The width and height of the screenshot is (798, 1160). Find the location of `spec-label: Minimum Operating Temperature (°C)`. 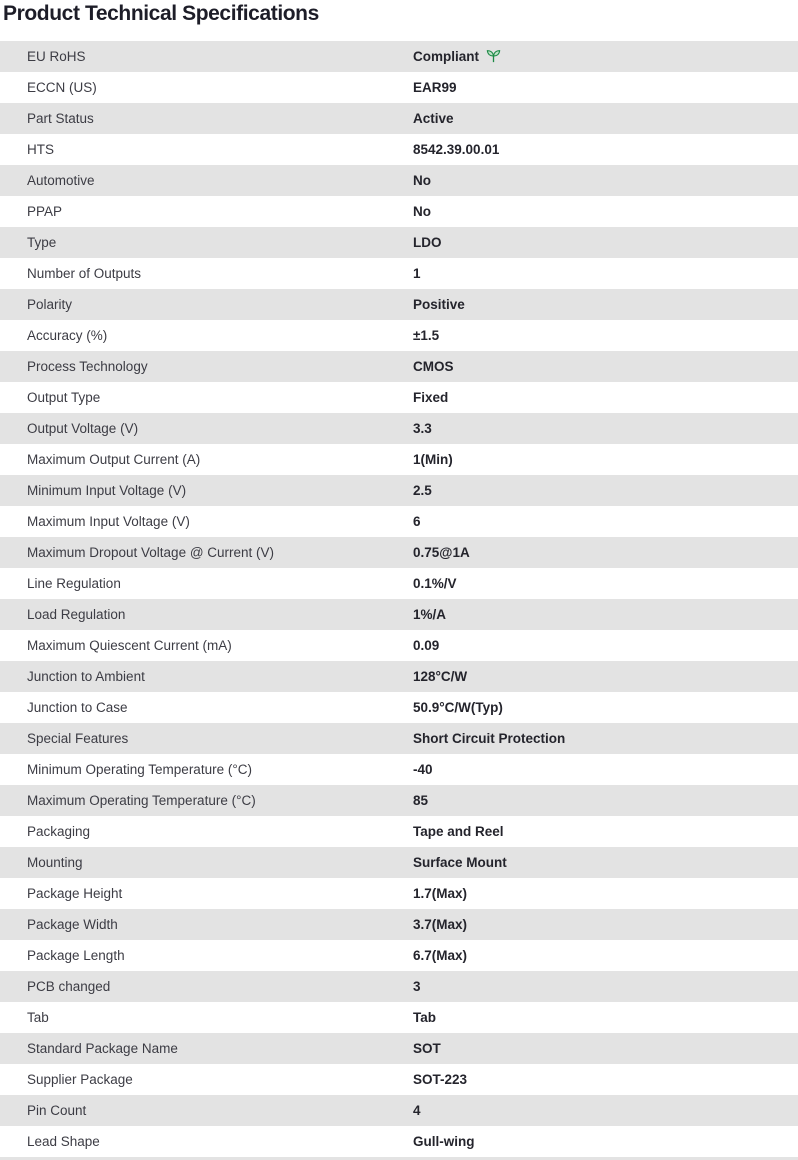

spec-label: Minimum Operating Temperature (°C) is located at coordinates (139, 769).